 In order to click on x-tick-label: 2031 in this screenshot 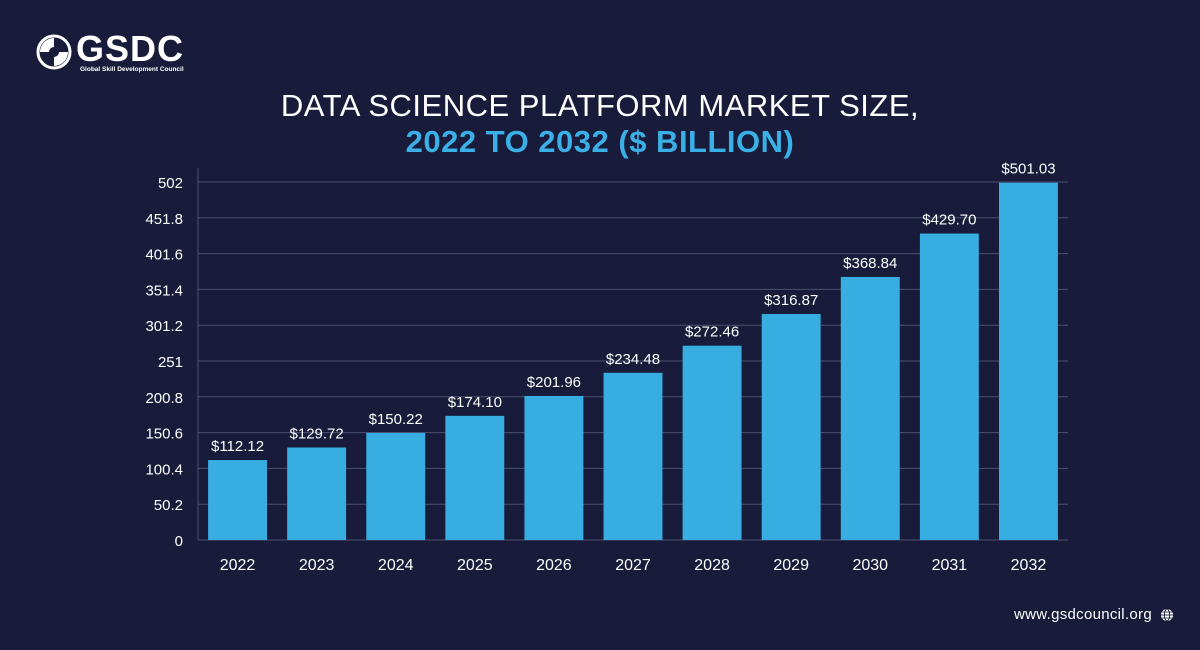, I will do `click(950, 565)`.